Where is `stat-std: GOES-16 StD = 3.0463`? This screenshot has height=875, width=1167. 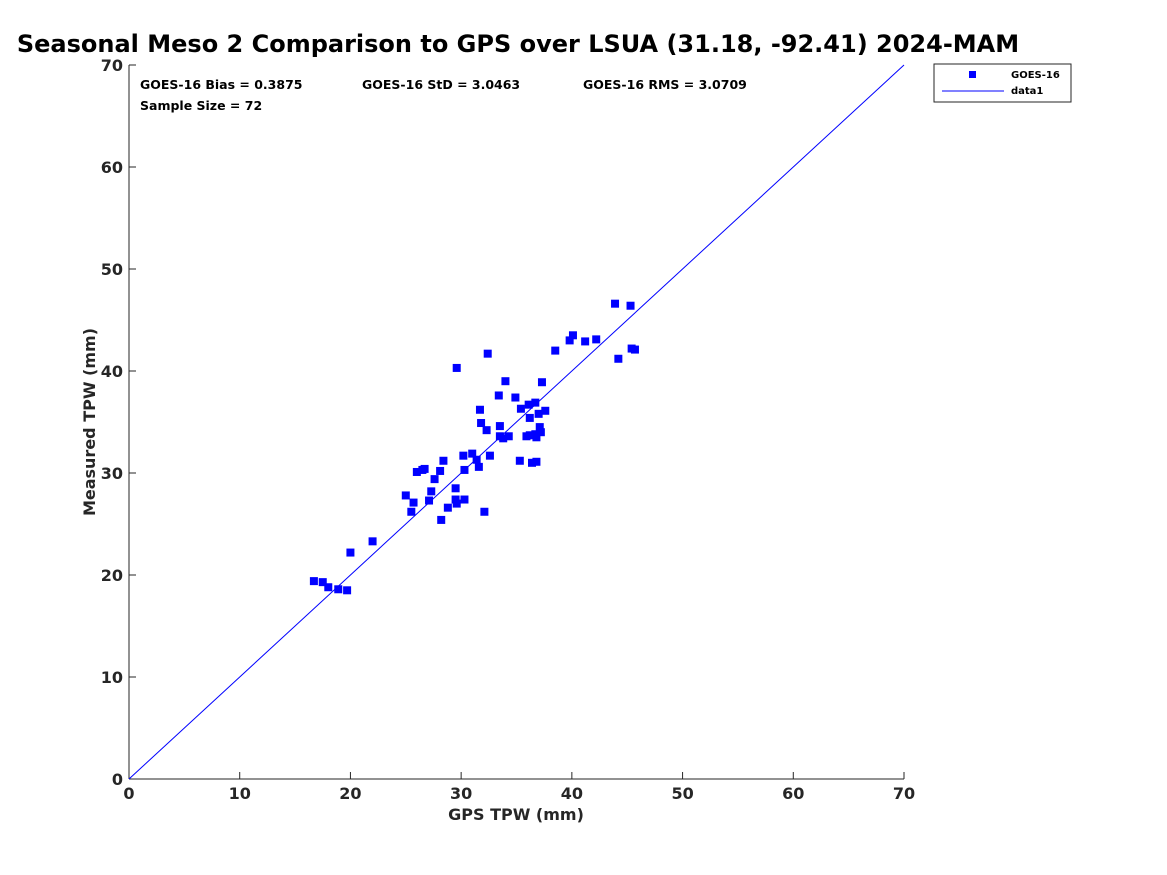
stat-std: GOES-16 StD = 3.0463 is located at coordinates (441, 84).